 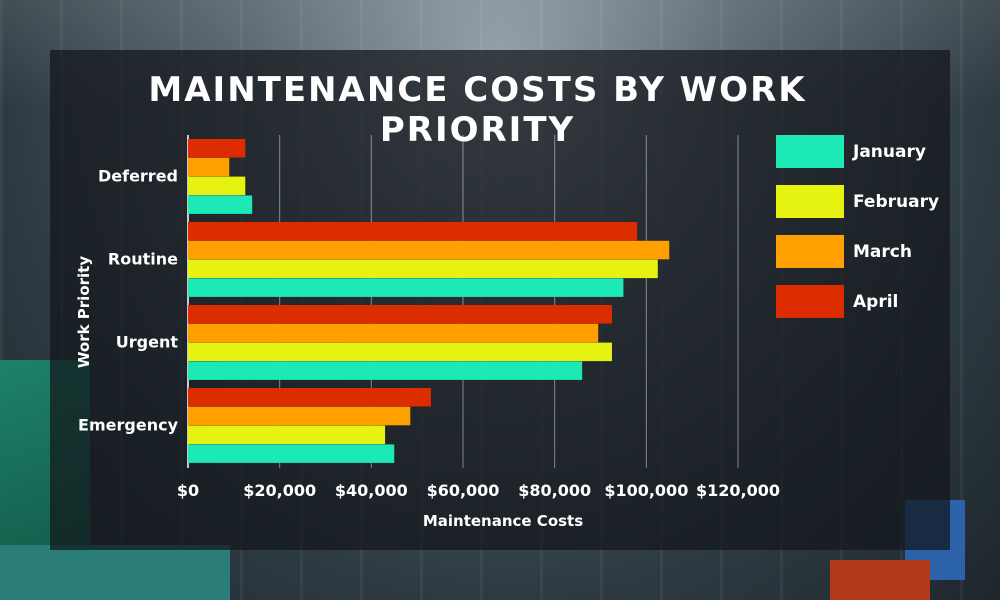 I want to click on y-category-label: Routine, so click(x=143, y=259).